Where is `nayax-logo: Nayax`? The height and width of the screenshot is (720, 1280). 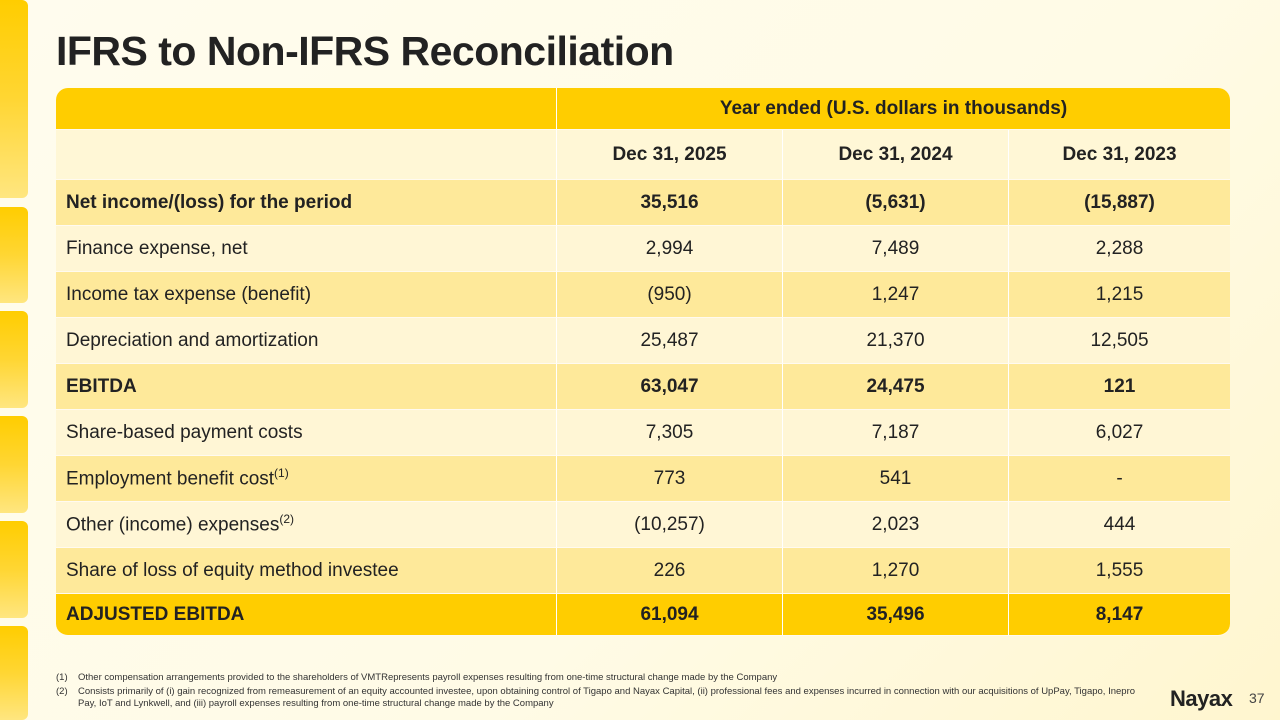 nayax-logo: Nayax is located at coordinates (1201, 698).